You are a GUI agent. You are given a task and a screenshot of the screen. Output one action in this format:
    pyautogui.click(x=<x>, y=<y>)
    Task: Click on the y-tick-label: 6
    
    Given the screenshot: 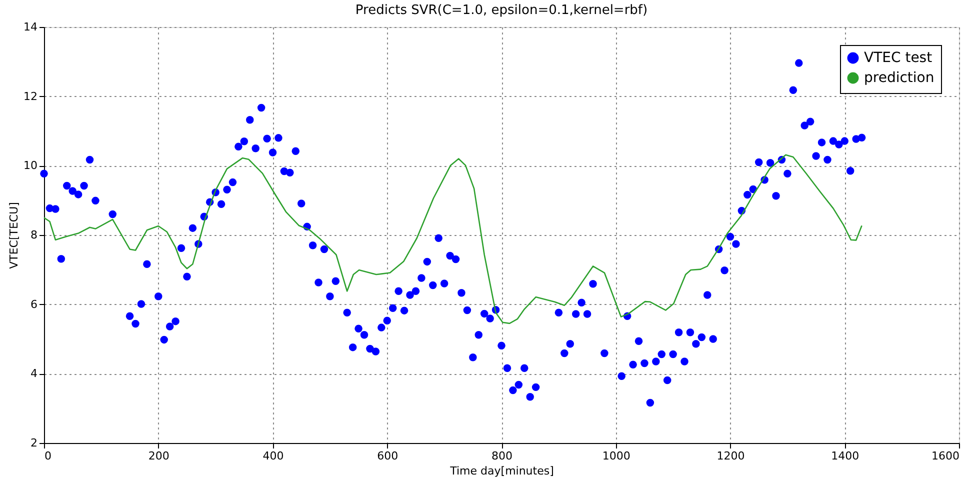 What is the action you would take?
    pyautogui.click(x=34, y=304)
    